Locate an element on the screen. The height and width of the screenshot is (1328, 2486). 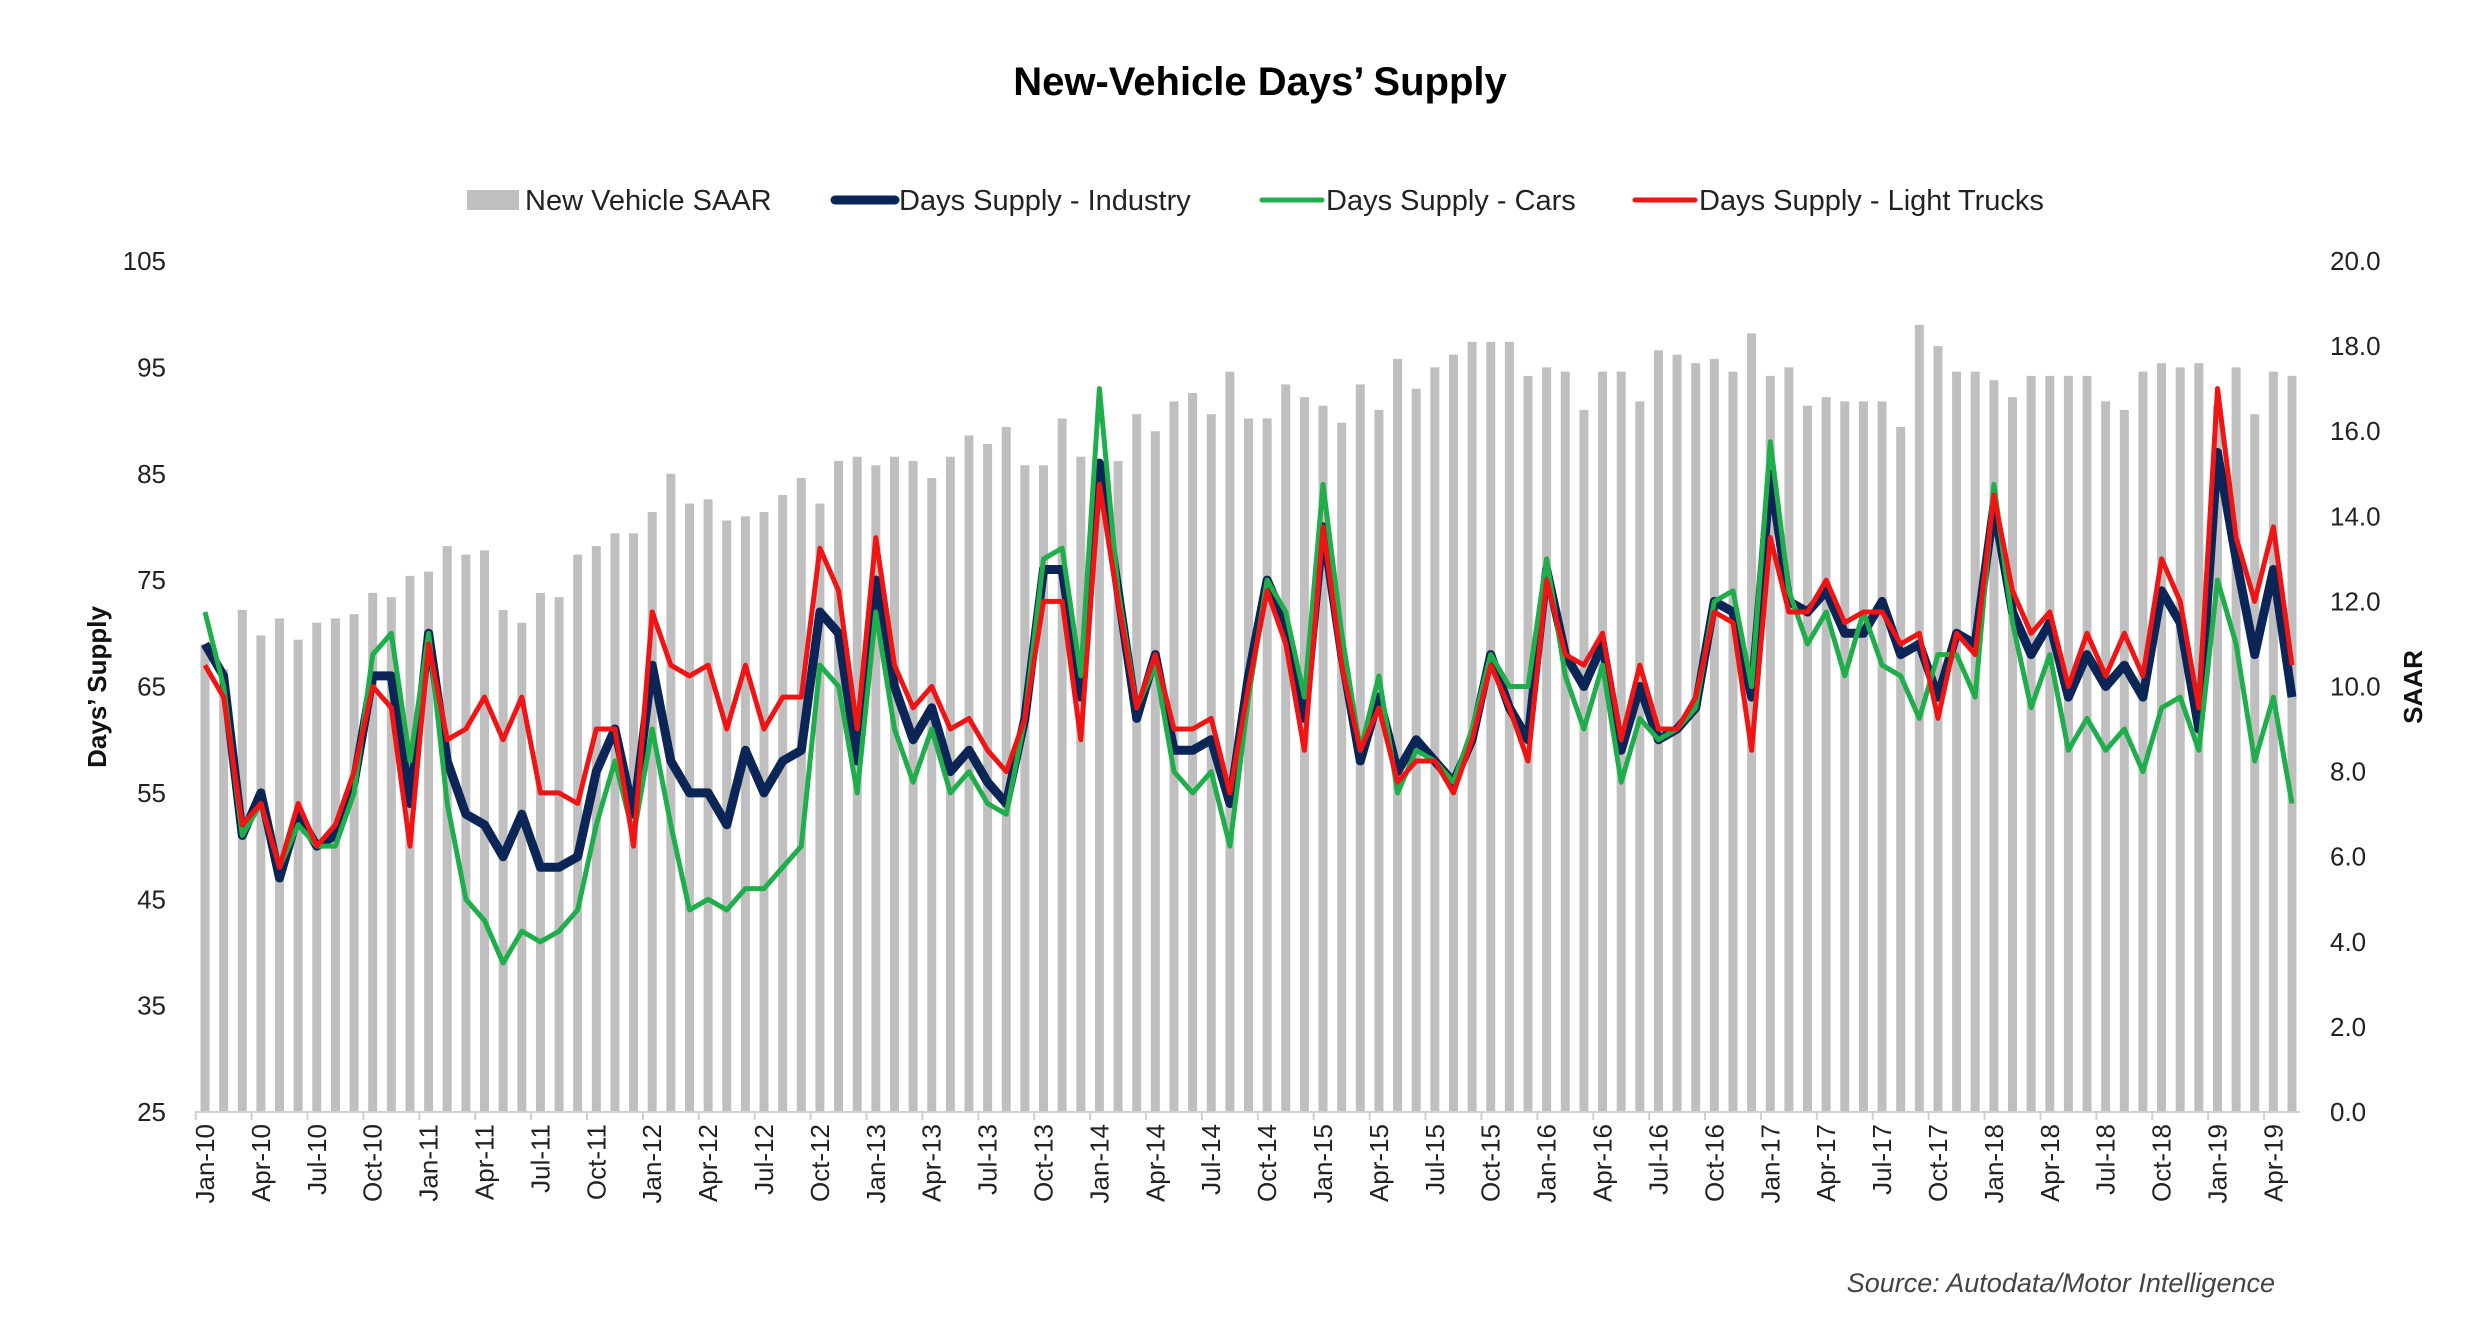
x-tick-label: Jan-17 is located at coordinates (1770, 1164).